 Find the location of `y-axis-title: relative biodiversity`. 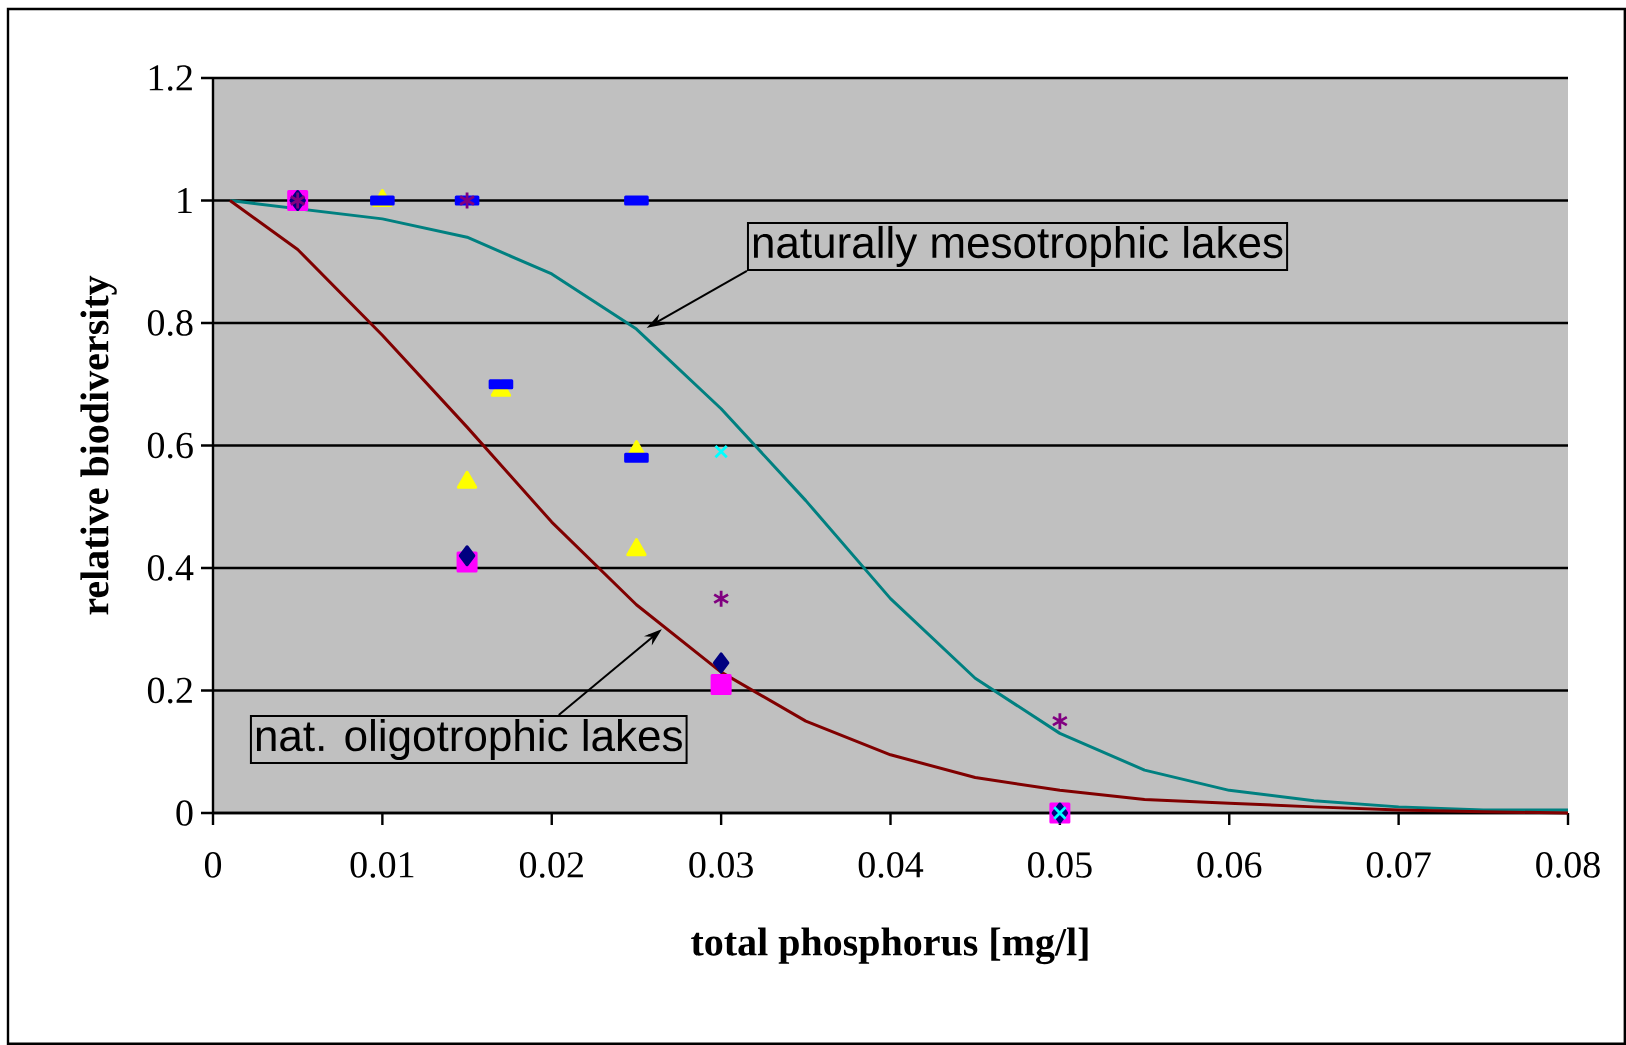

y-axis-title: relative biodiversity is located at coordinates (98, 445).